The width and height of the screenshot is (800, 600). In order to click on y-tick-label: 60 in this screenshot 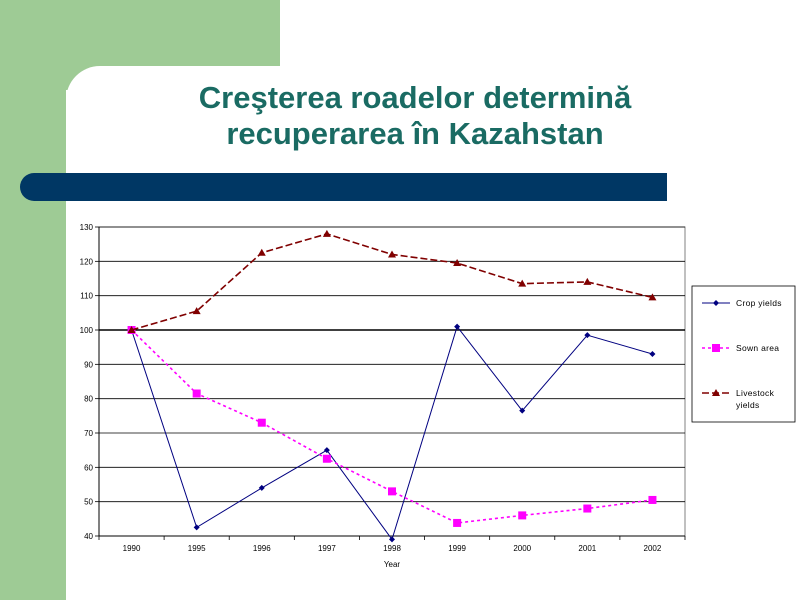, I will do `click(88, 467)`.